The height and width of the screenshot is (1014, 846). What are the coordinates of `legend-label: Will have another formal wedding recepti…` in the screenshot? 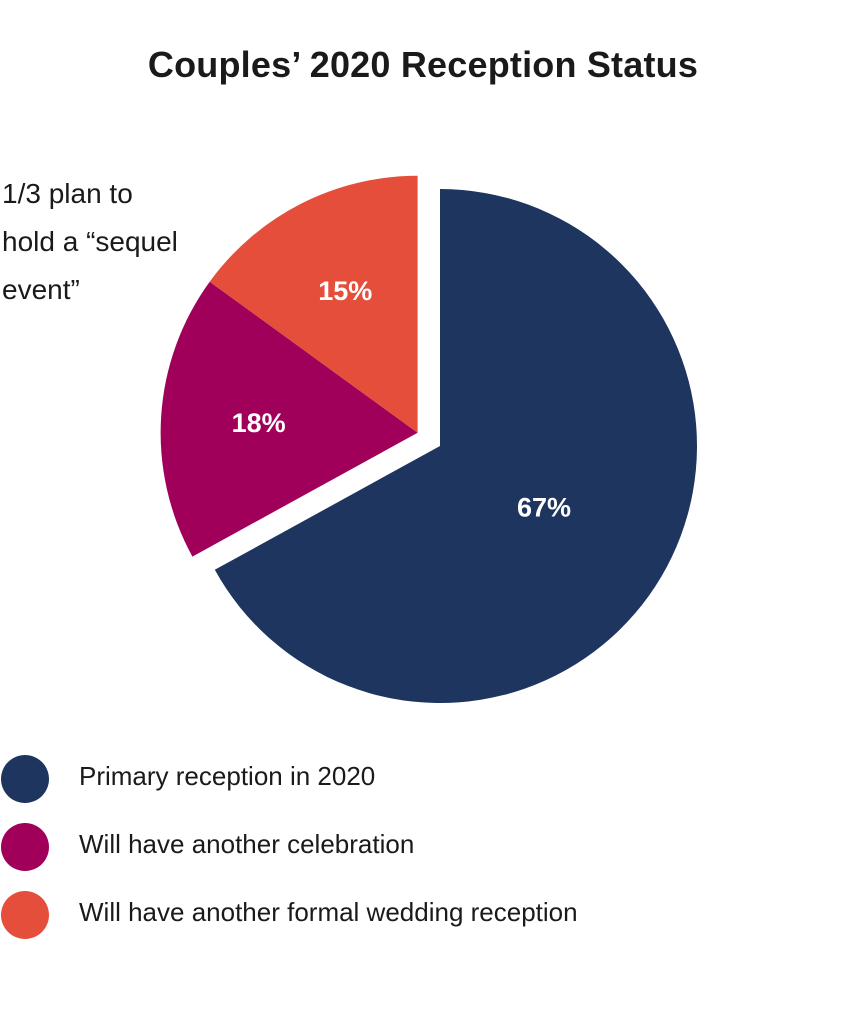 It's located at (328, 912).